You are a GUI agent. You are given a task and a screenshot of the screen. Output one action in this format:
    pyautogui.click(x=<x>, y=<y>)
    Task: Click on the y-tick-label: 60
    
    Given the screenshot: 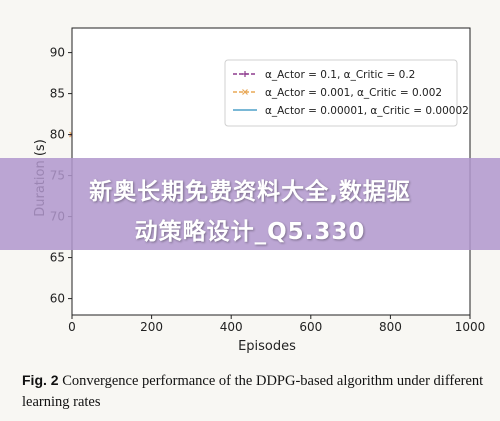 What is the action you would take?
    pyautogui.click(x=57, y=299)
    